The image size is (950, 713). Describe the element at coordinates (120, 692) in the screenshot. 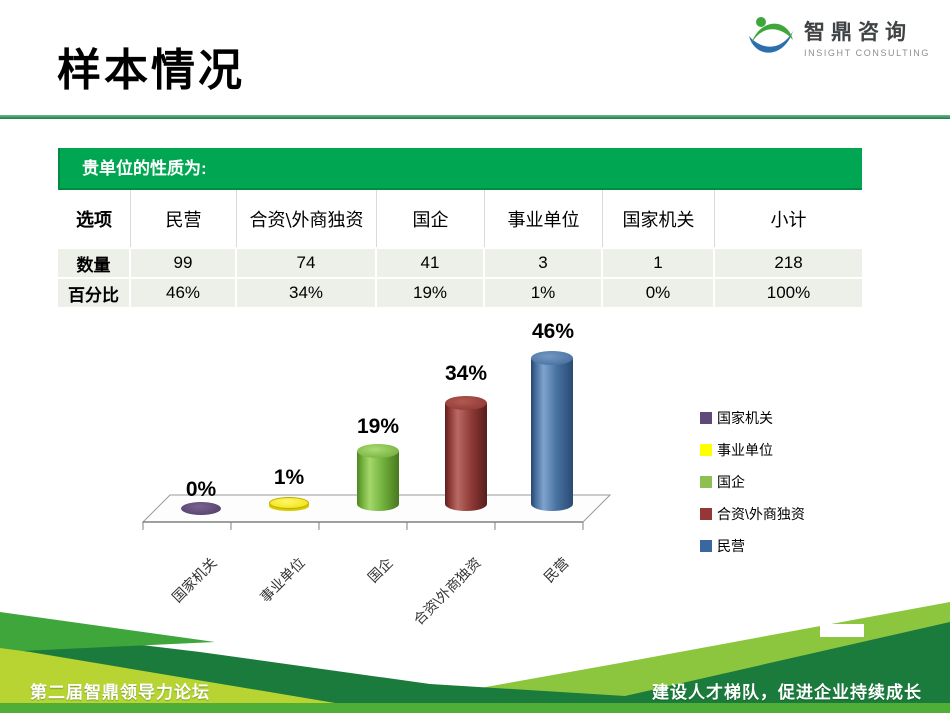

I see `footer-left-text: 第二届智鼎领导力论坛` at that location.